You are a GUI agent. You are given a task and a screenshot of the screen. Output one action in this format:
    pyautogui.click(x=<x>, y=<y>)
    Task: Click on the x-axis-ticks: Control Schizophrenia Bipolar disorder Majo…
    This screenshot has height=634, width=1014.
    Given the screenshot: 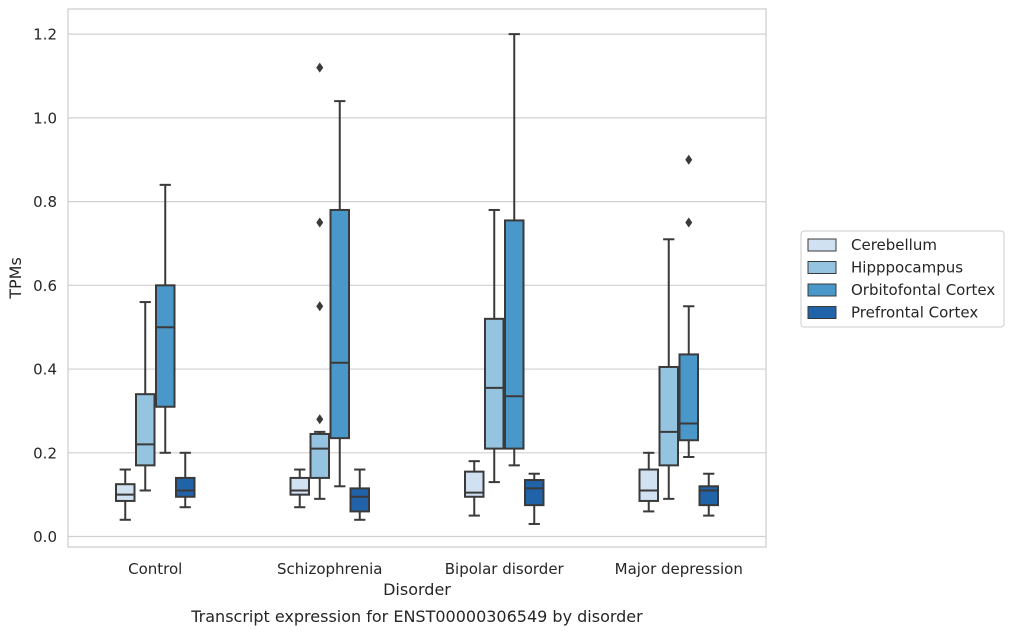 What is the action you would take?
    pyautogui.click(x=435, y=569)
    